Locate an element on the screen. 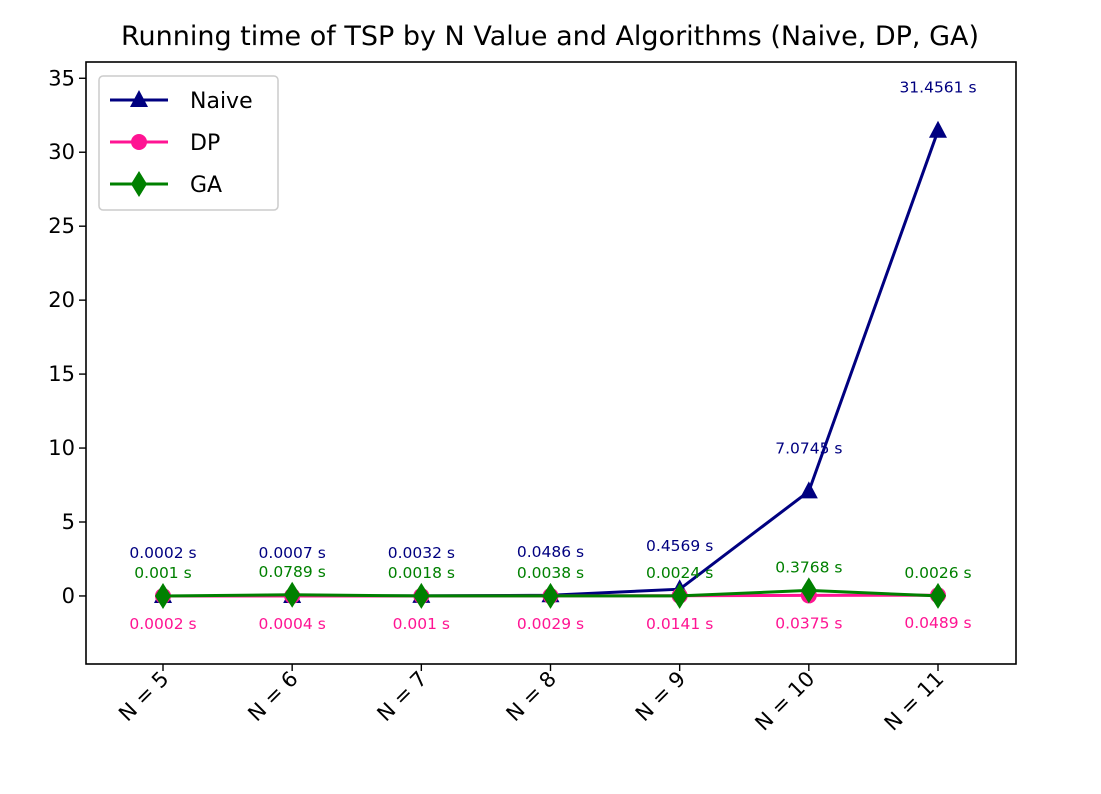 Image resolution: width=1101 pixels, height=794 pixels. legend-box is located at coordinates (188, 143).